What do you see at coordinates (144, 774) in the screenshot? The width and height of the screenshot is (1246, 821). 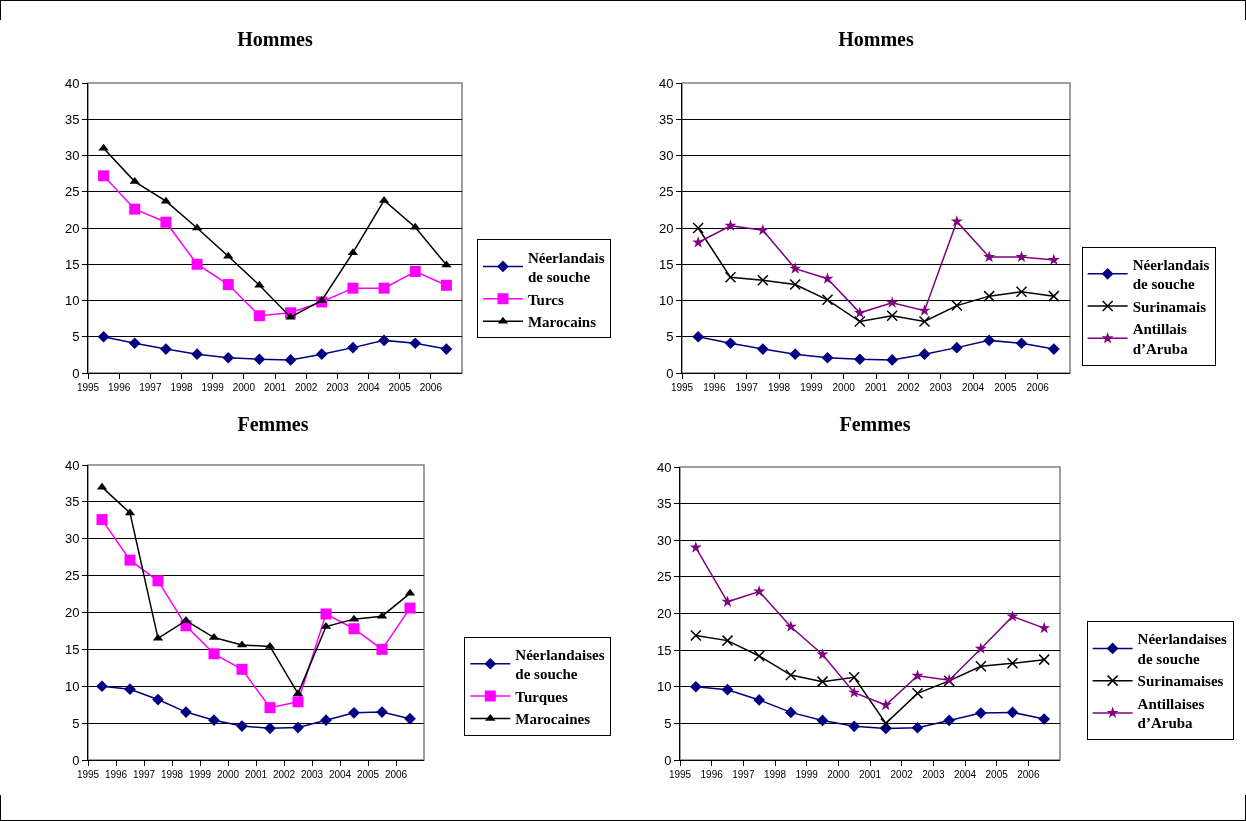 I see `x-tick-label: 1997` at bounding box center [144, 774].